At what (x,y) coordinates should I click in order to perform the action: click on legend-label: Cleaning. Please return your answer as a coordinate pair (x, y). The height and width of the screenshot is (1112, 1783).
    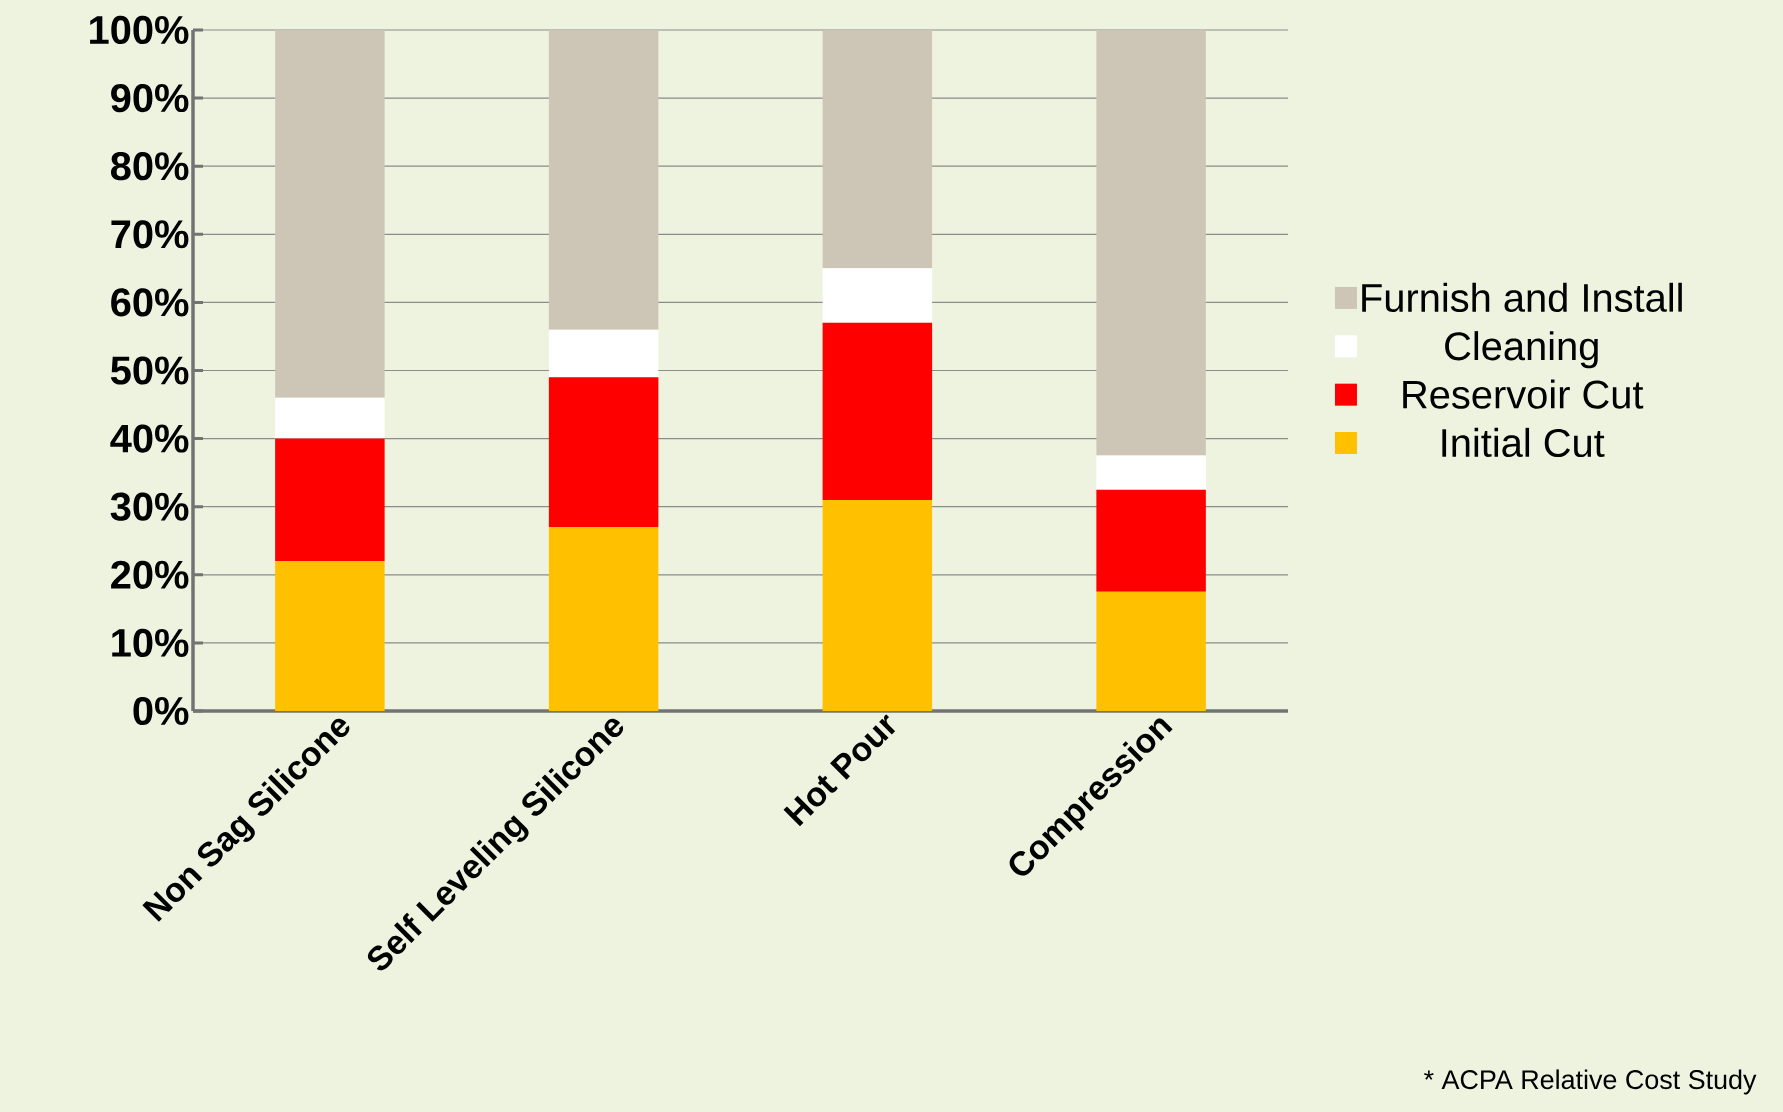
    Looking at the image, I should click on (1521, 350).